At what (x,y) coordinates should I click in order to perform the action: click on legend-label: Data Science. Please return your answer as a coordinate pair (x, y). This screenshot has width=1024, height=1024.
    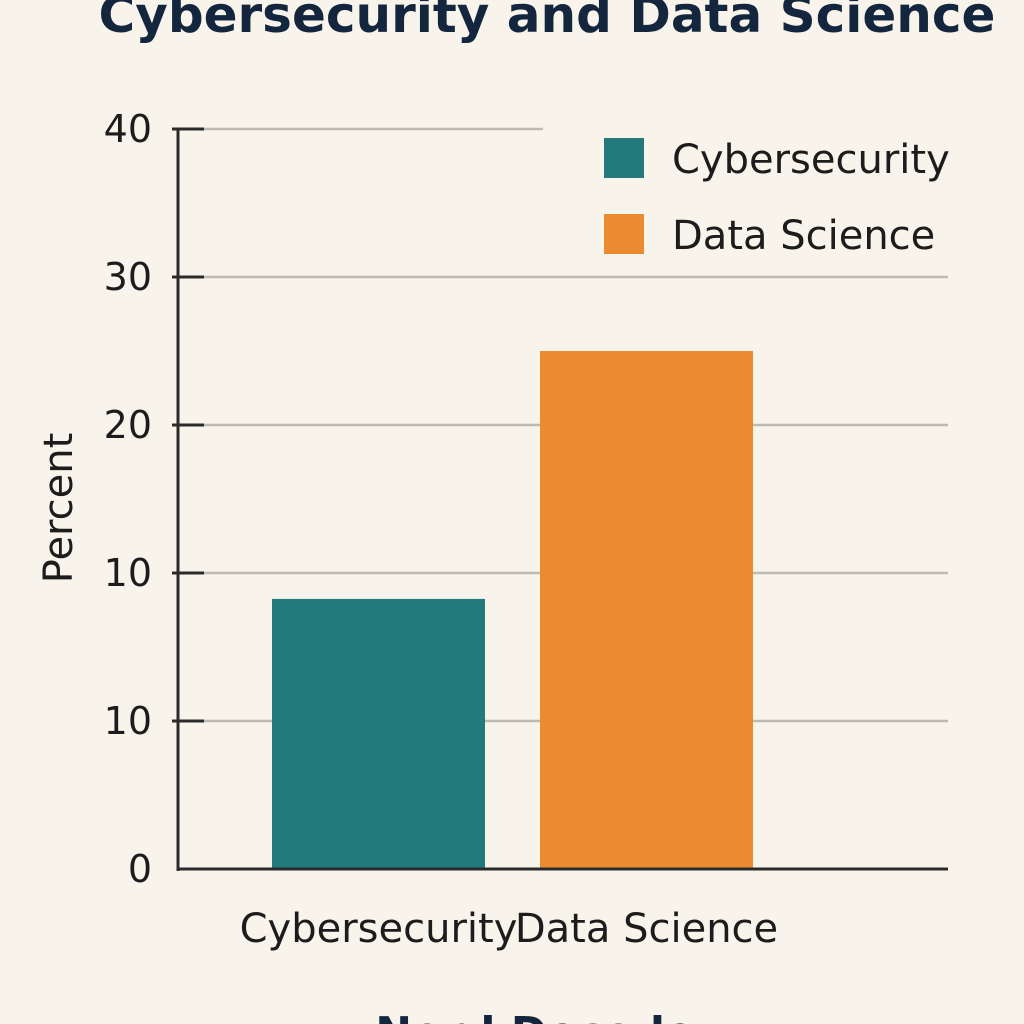
    Looking at the image, I should click on (803, 236).